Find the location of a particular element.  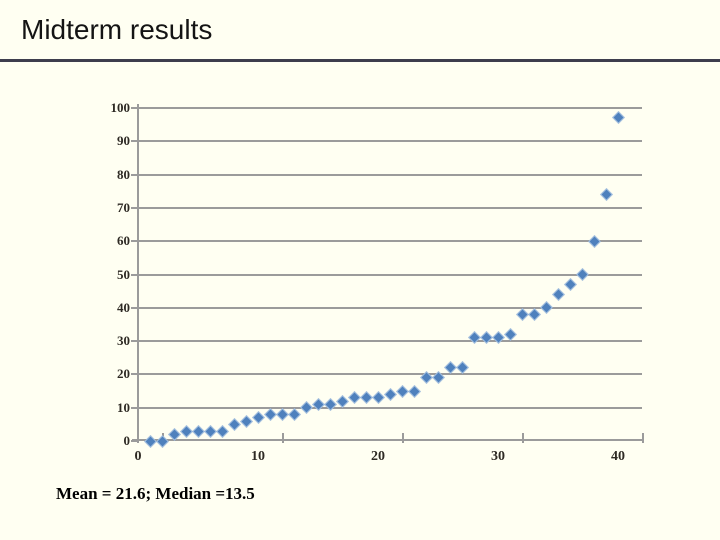

slide-title: Midterm results is located at coordinates (117, 29).